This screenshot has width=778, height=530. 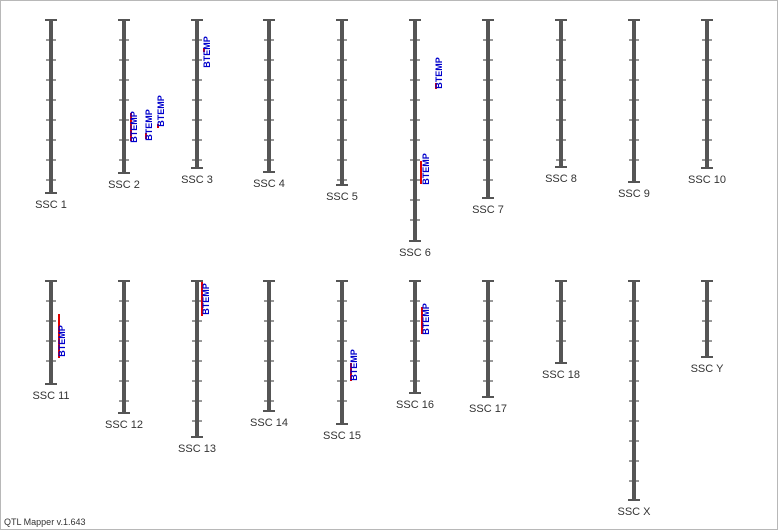 What do you see at coordinates (561, 375) in the screenshot?
I see `chromosome-label: SSC 18` at bounding box center [561, 375].